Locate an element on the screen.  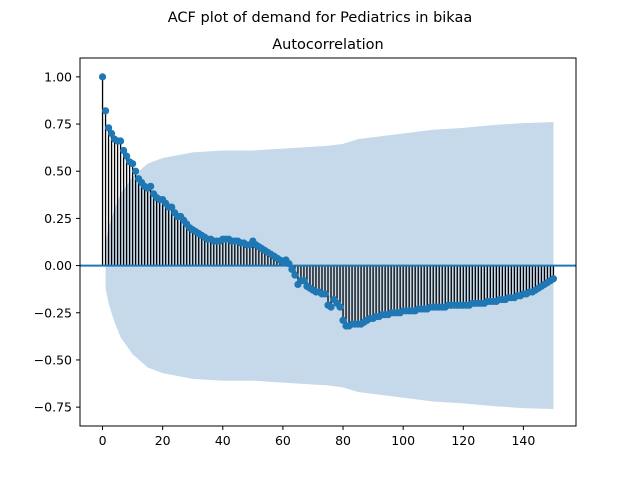
x-tick-label: 40 is located at coordinates (223, 440).